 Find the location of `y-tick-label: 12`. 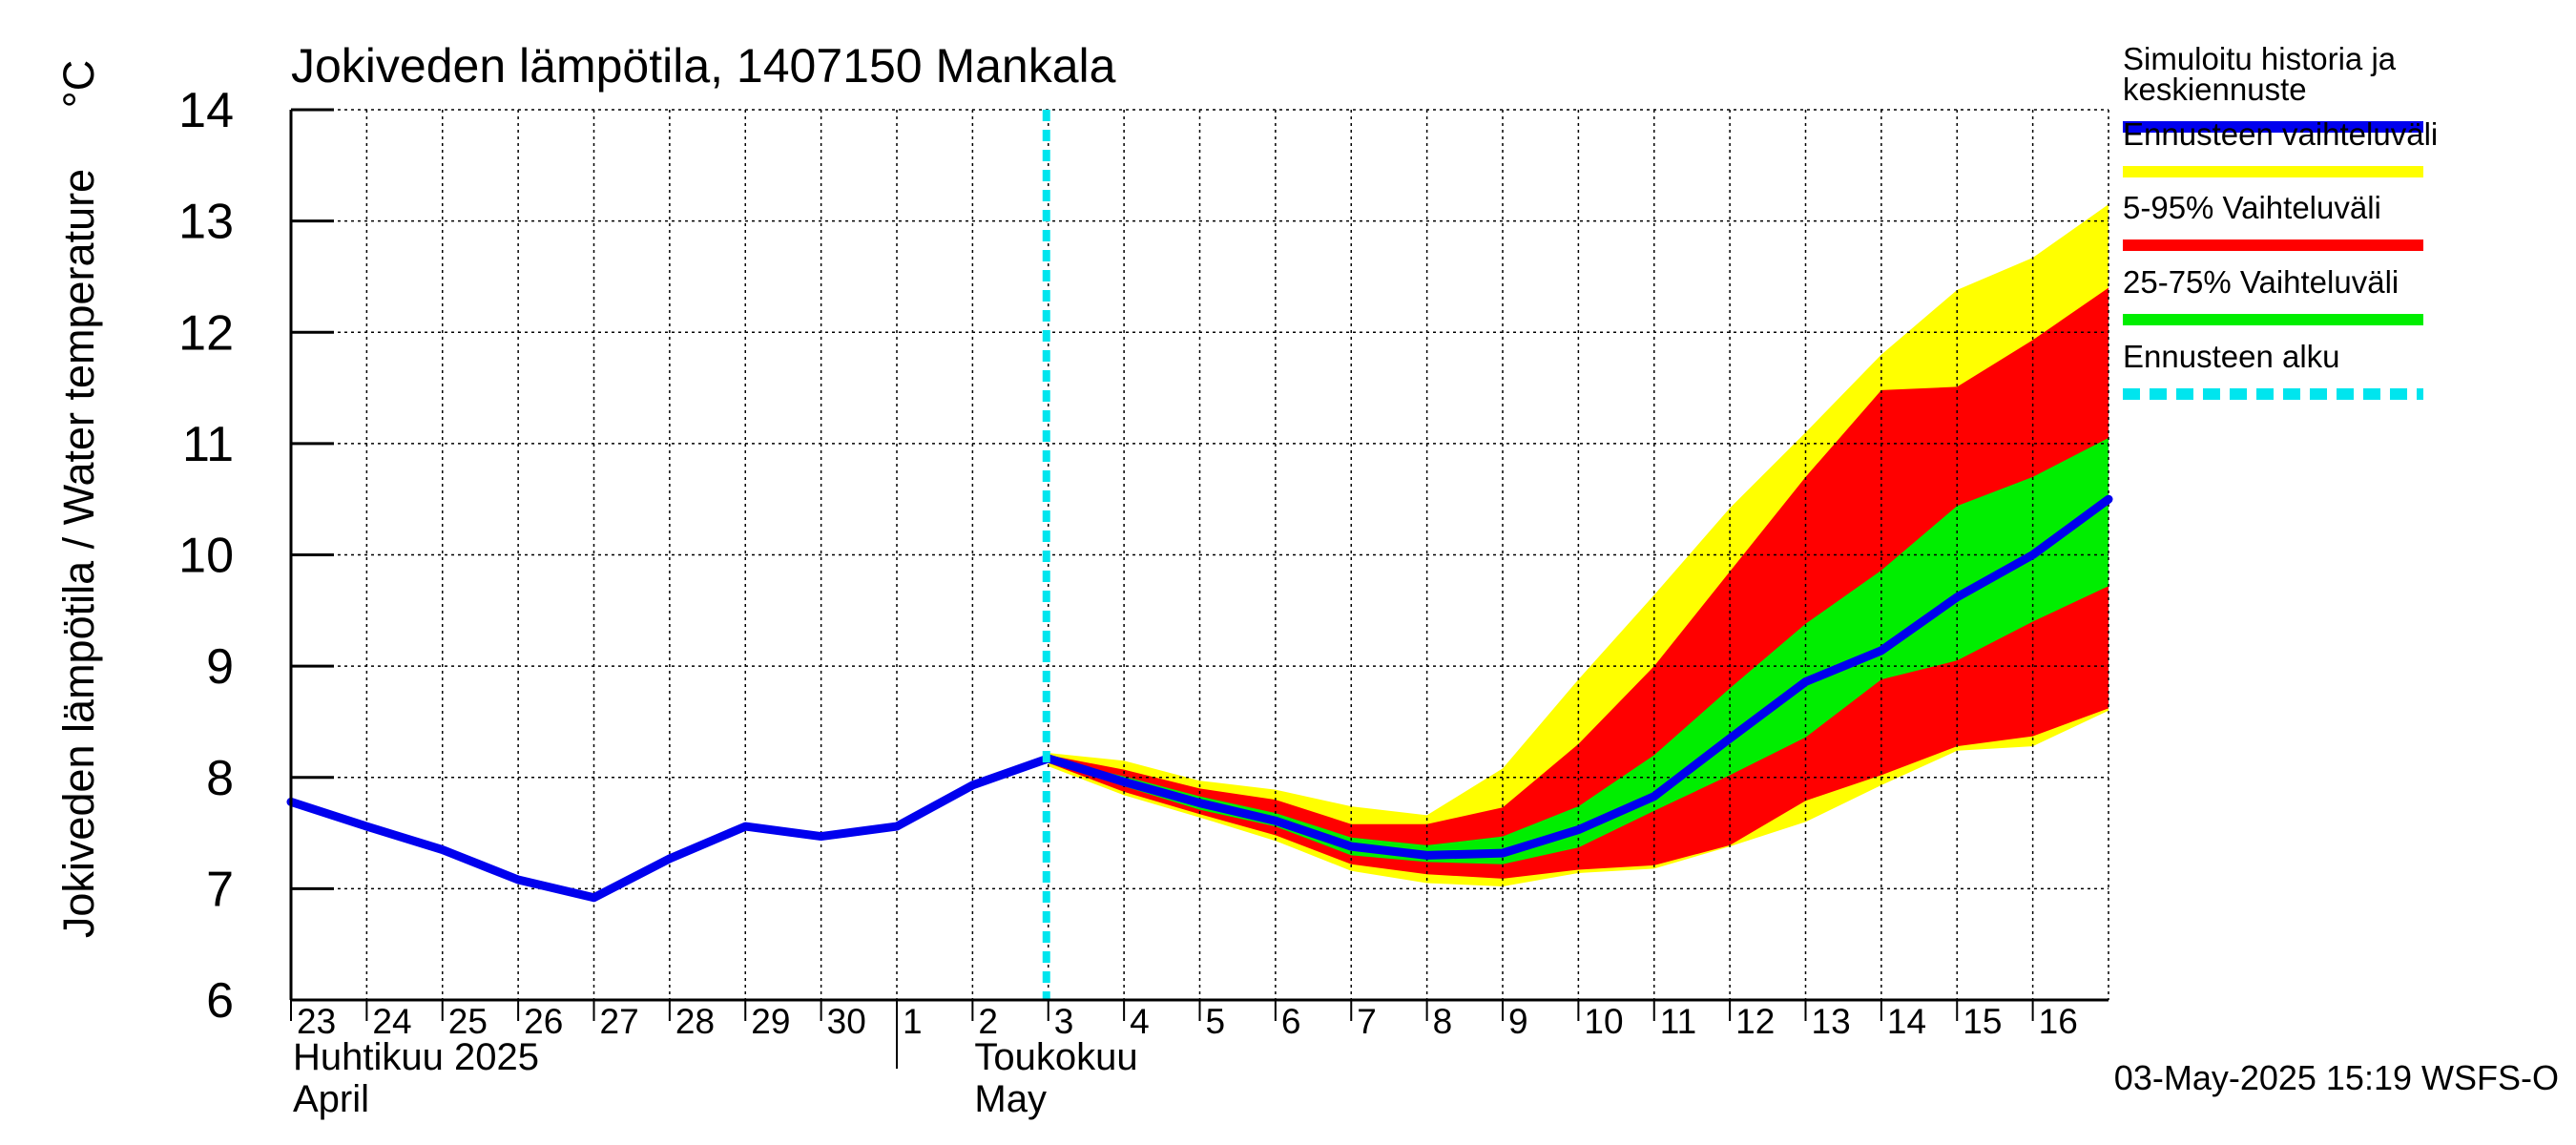

y-tick-label: 12 is located at coordinates (206, 333).